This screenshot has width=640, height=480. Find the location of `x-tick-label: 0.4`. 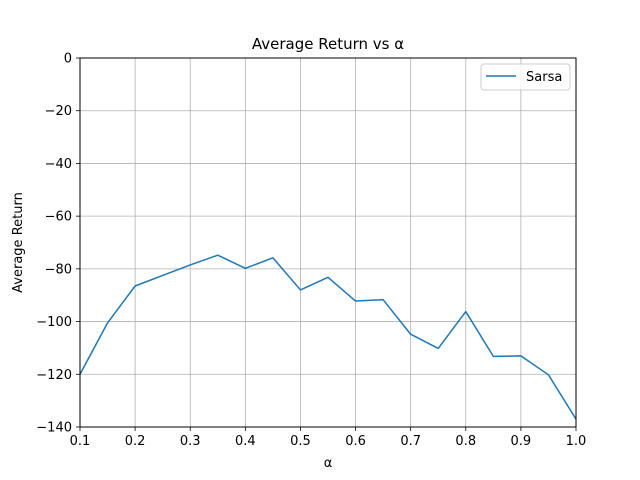

x-tick-label: 0.4 is located at coordinates (245, 441).